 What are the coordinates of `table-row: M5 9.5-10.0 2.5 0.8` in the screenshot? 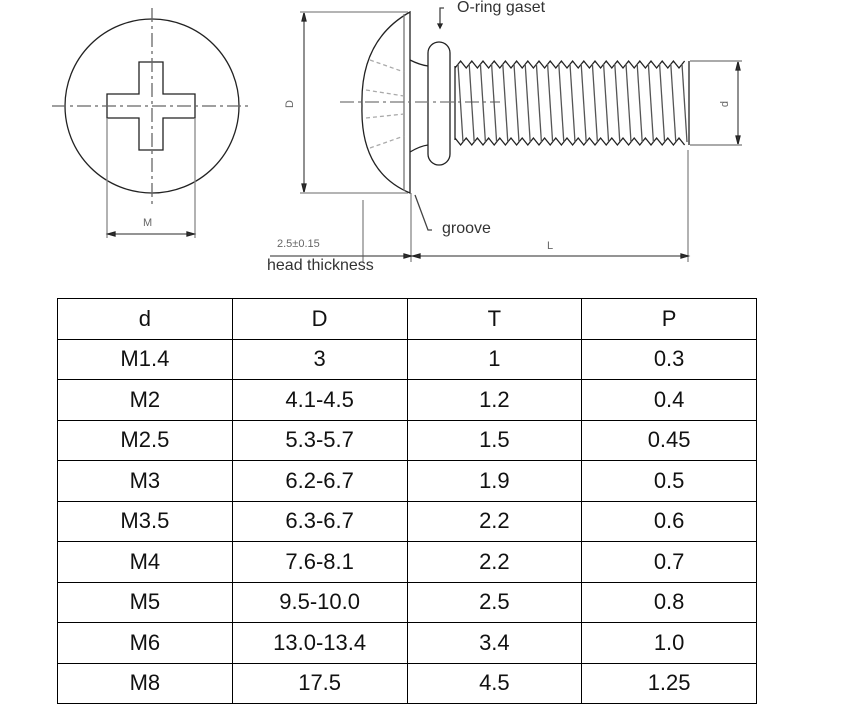 It's located at (407, 602).